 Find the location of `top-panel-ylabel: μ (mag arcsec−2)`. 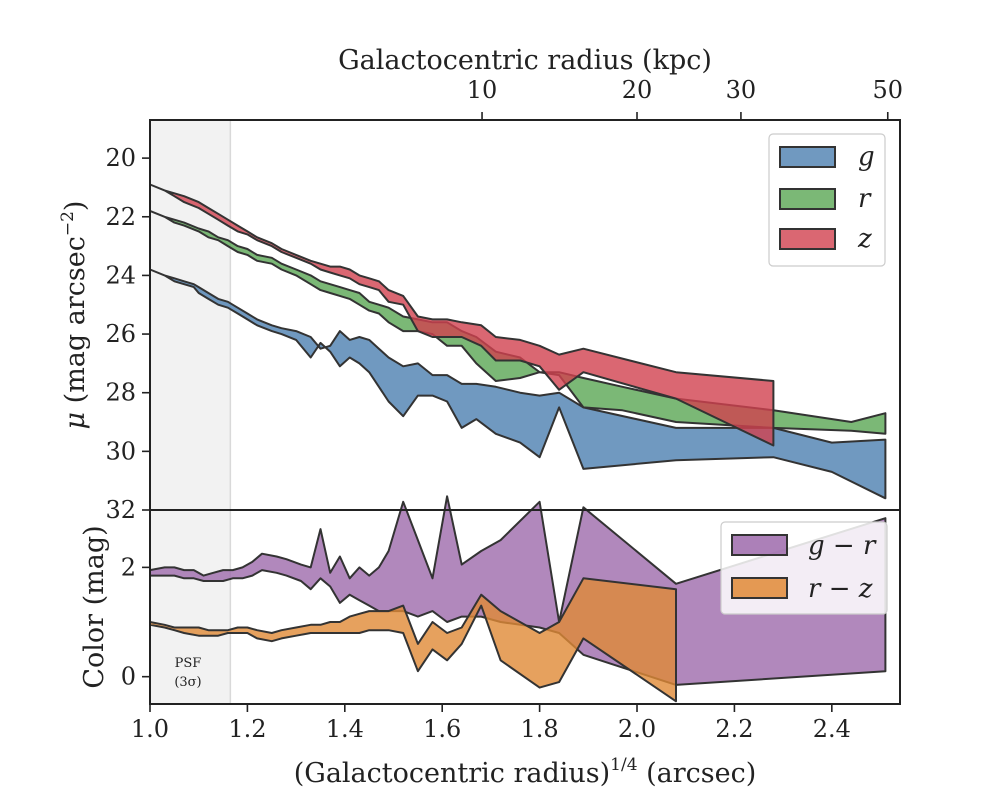

top-panel-ylabel: μ (mag arcsec−2) is located at coordinates (74, 315).